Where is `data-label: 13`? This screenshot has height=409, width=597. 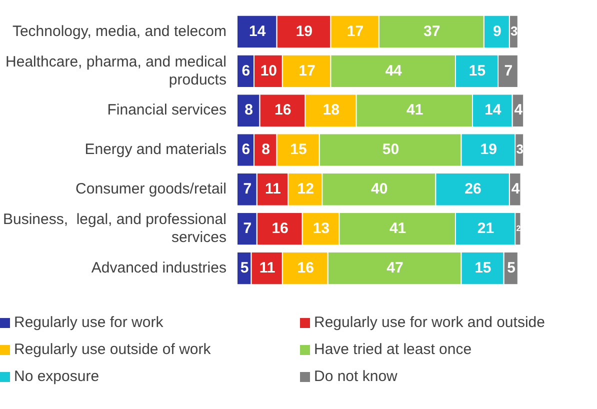
data-label: 13 is located at coordinates (321, 228).